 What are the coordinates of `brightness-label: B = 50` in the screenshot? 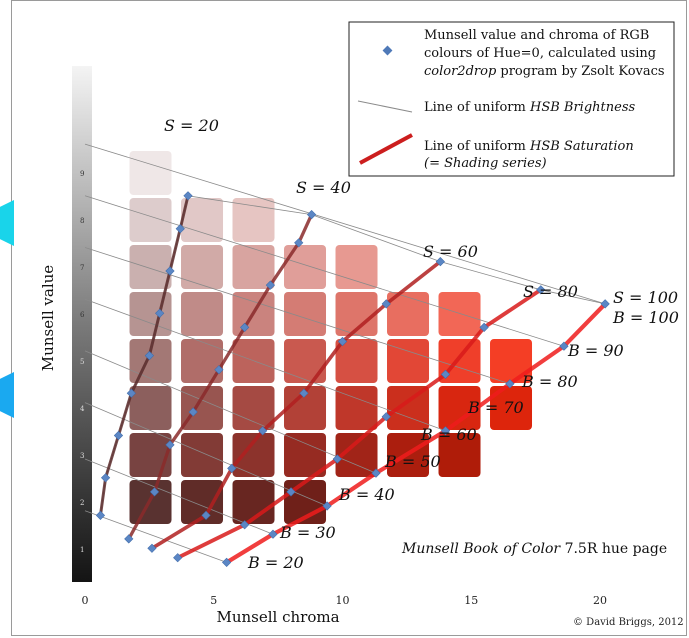 It's located at (412, 461).